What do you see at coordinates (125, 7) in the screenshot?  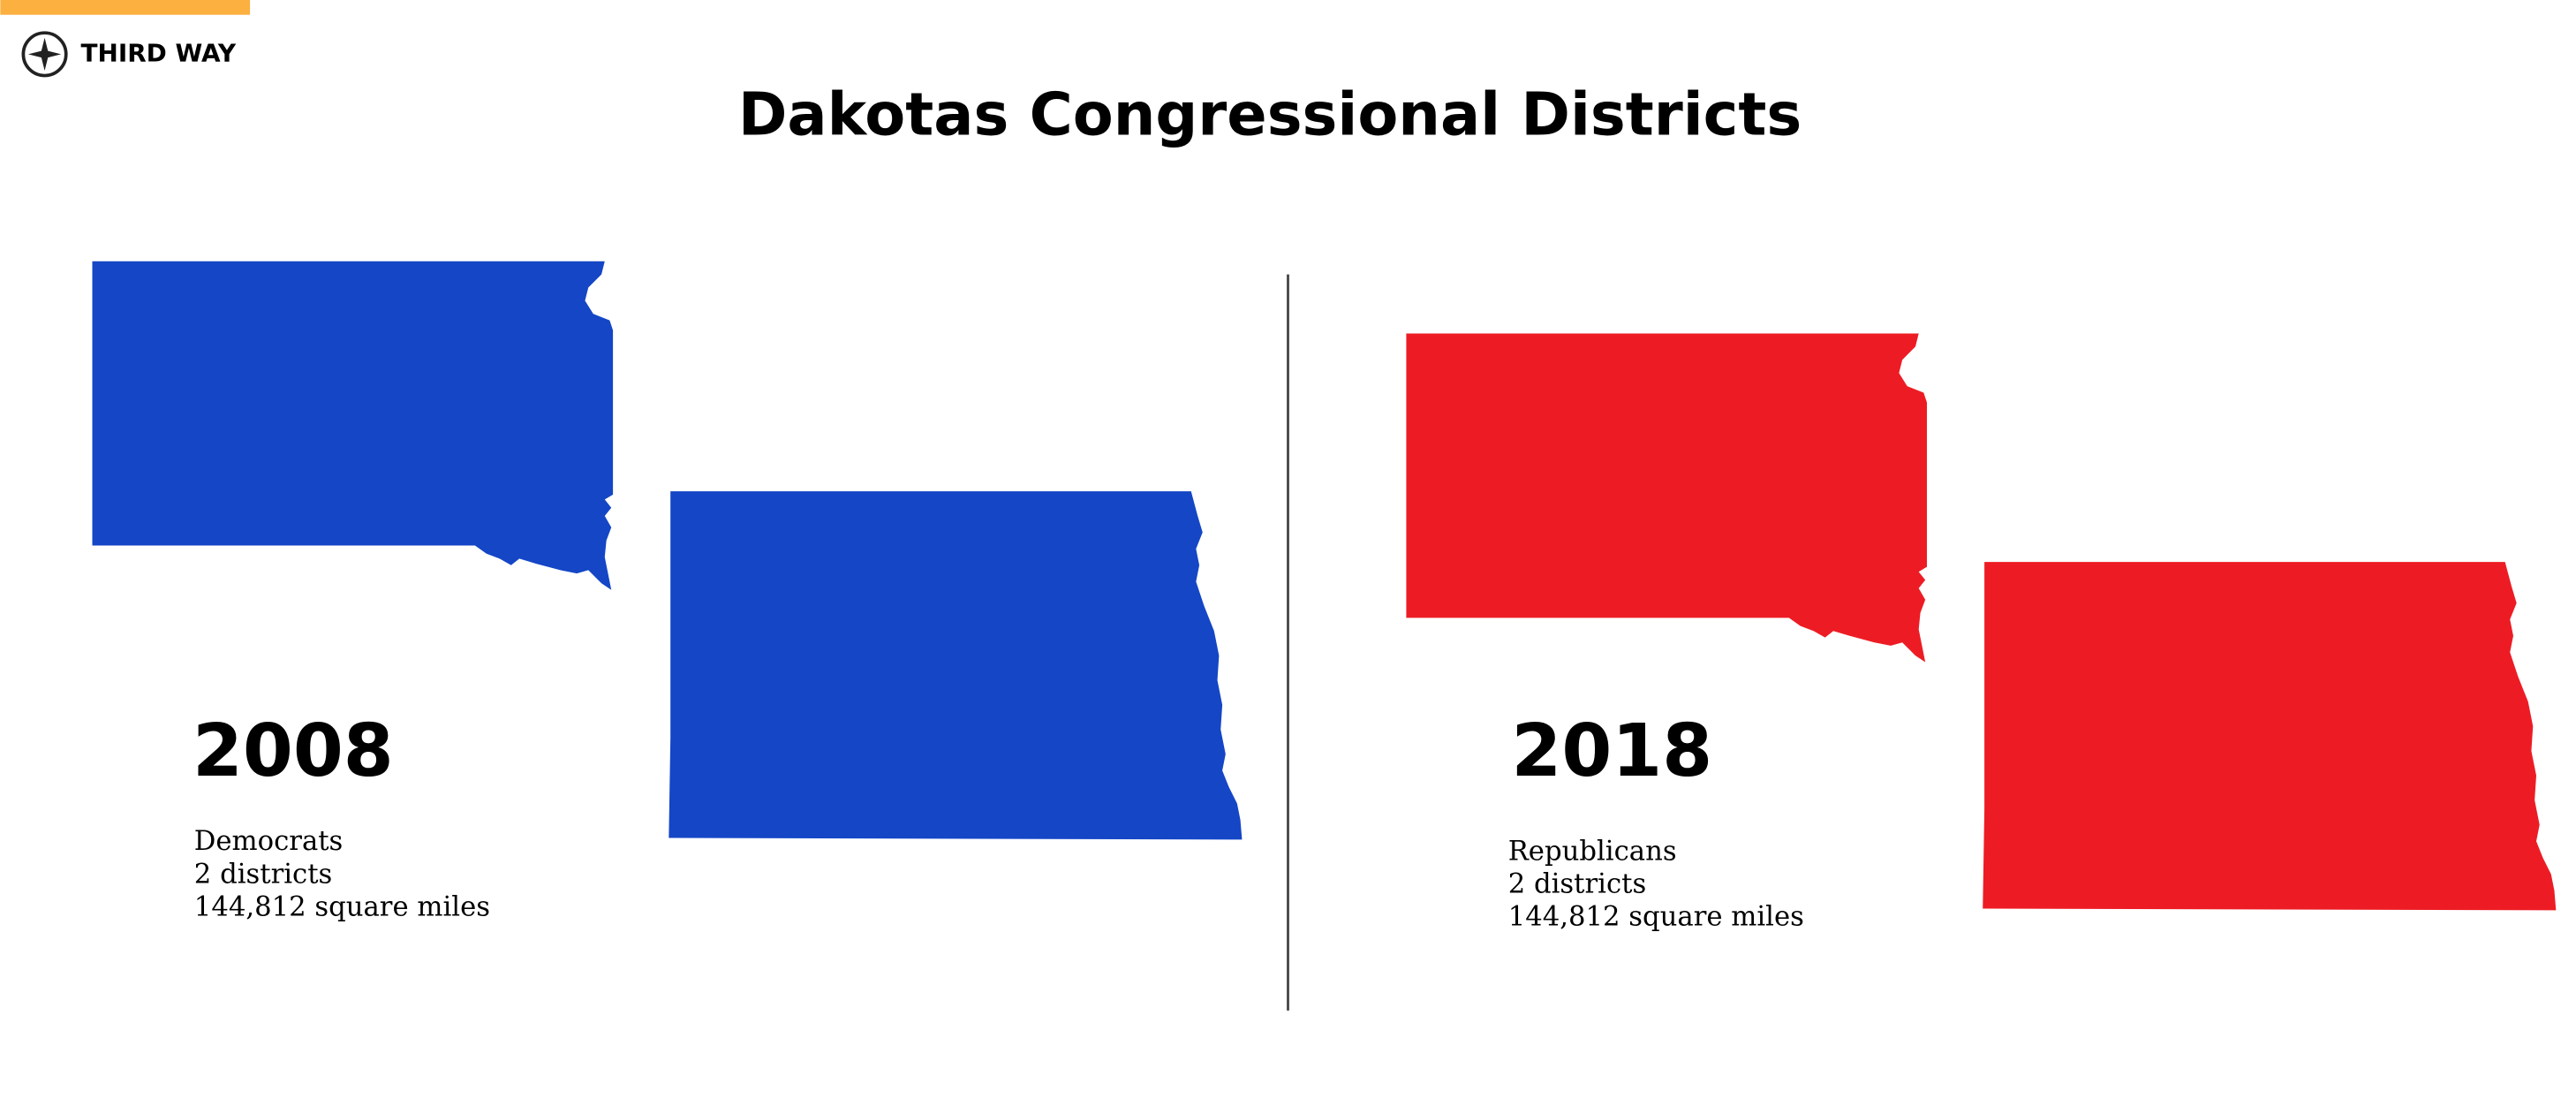 I see `logo-bar` at bounding box center [125, 7].